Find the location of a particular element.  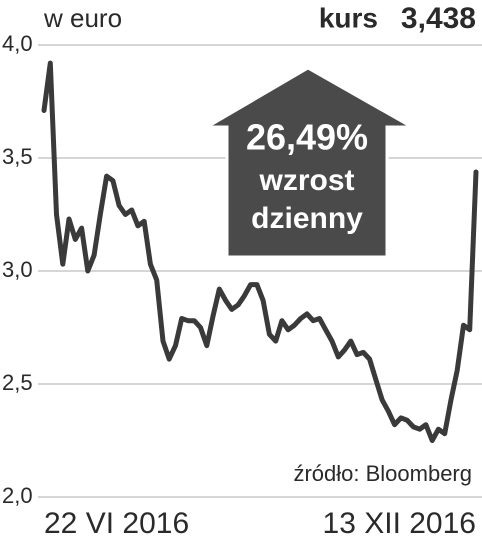

annotation-text: wzrost is located at coordinates (306, 180).